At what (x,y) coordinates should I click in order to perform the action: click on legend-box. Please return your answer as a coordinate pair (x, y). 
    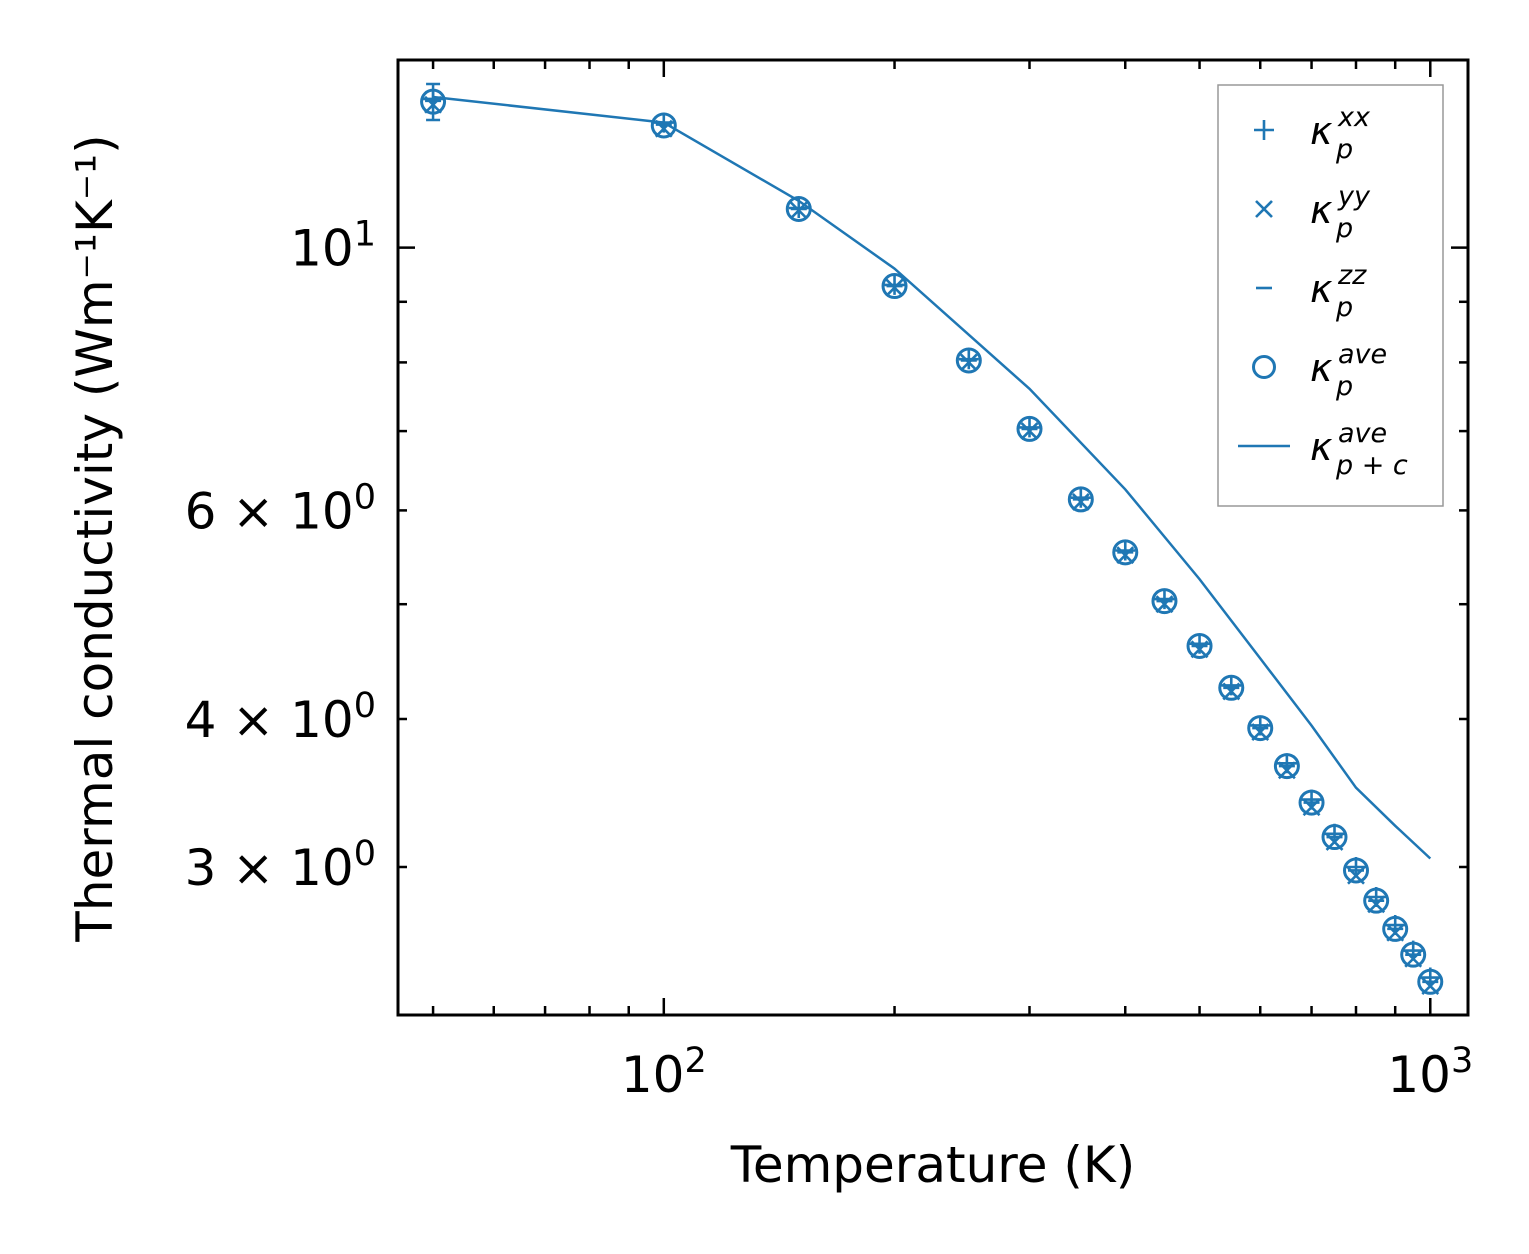
    Looking at the image, I should click on (1330, 295).